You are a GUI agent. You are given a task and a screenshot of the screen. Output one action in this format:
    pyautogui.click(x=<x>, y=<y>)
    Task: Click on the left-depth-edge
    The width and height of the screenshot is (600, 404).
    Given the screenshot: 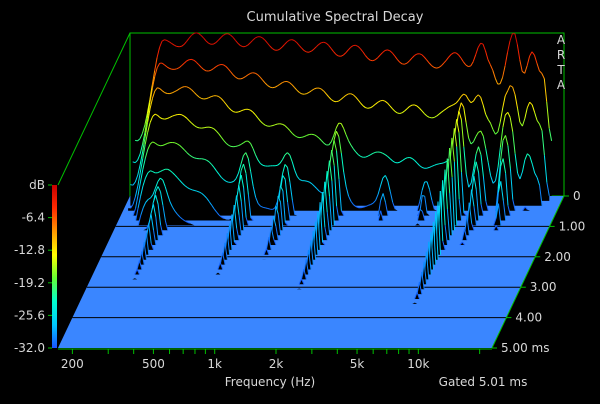 What is the action you would take?
    pyautogui.click(x=94, y=109)
    